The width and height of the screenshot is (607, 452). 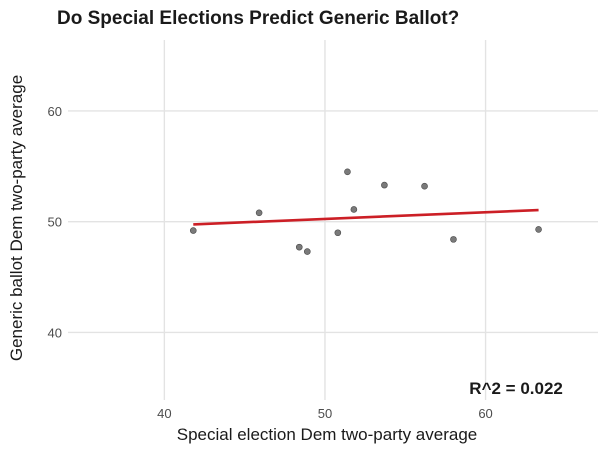 I want to click on y-tick-label: 40, so click(x=55, y=332).